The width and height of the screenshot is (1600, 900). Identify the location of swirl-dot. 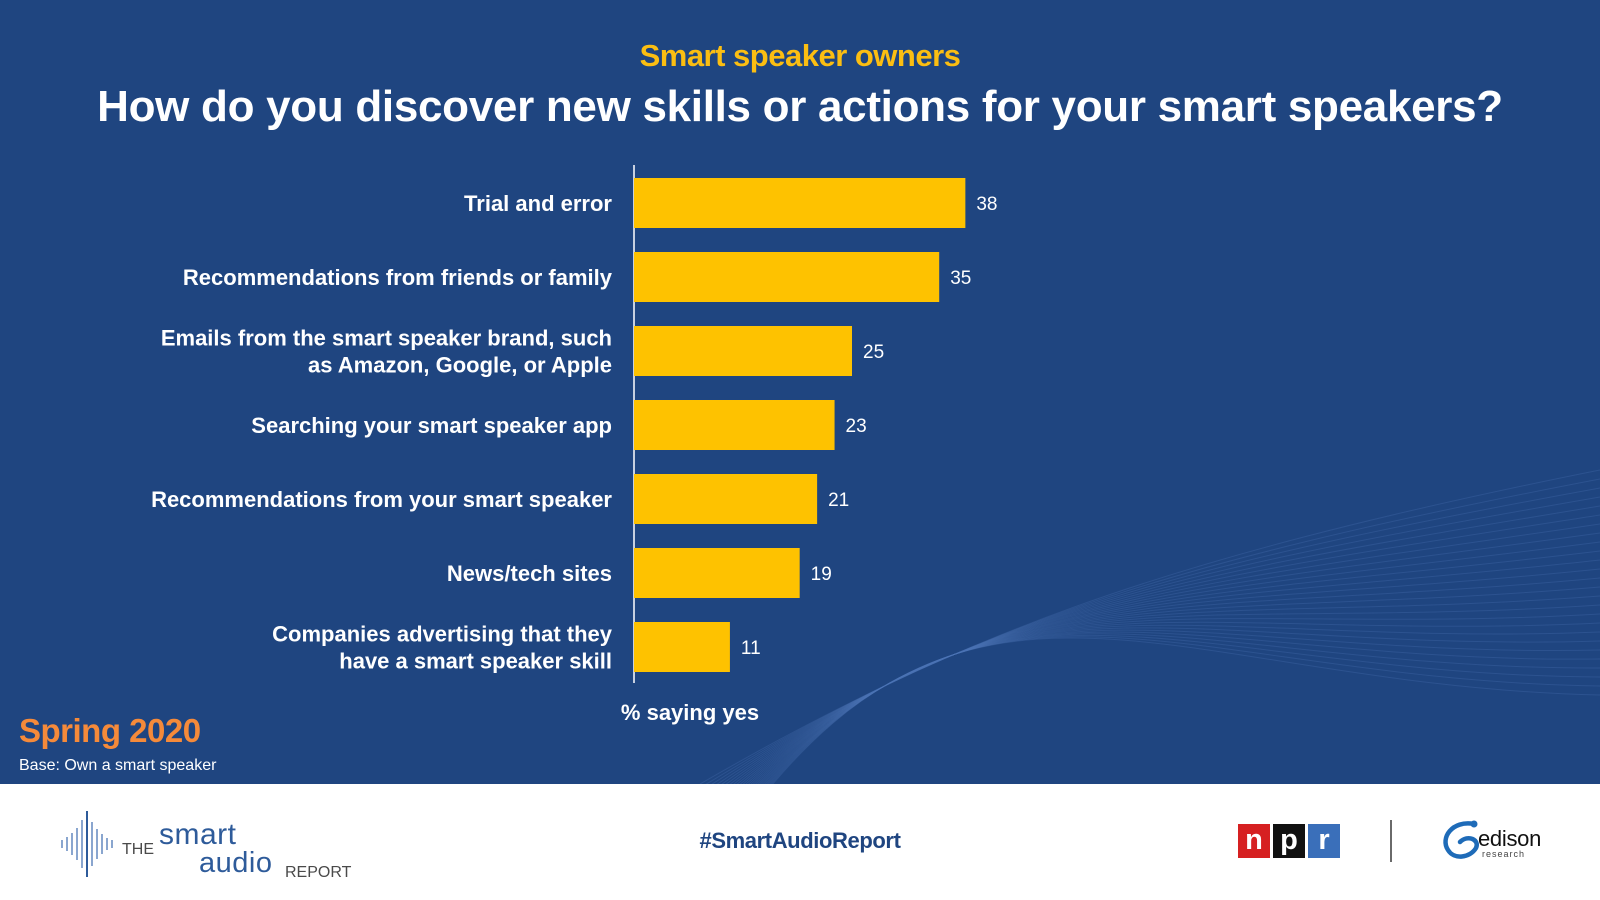
(1474, 824).